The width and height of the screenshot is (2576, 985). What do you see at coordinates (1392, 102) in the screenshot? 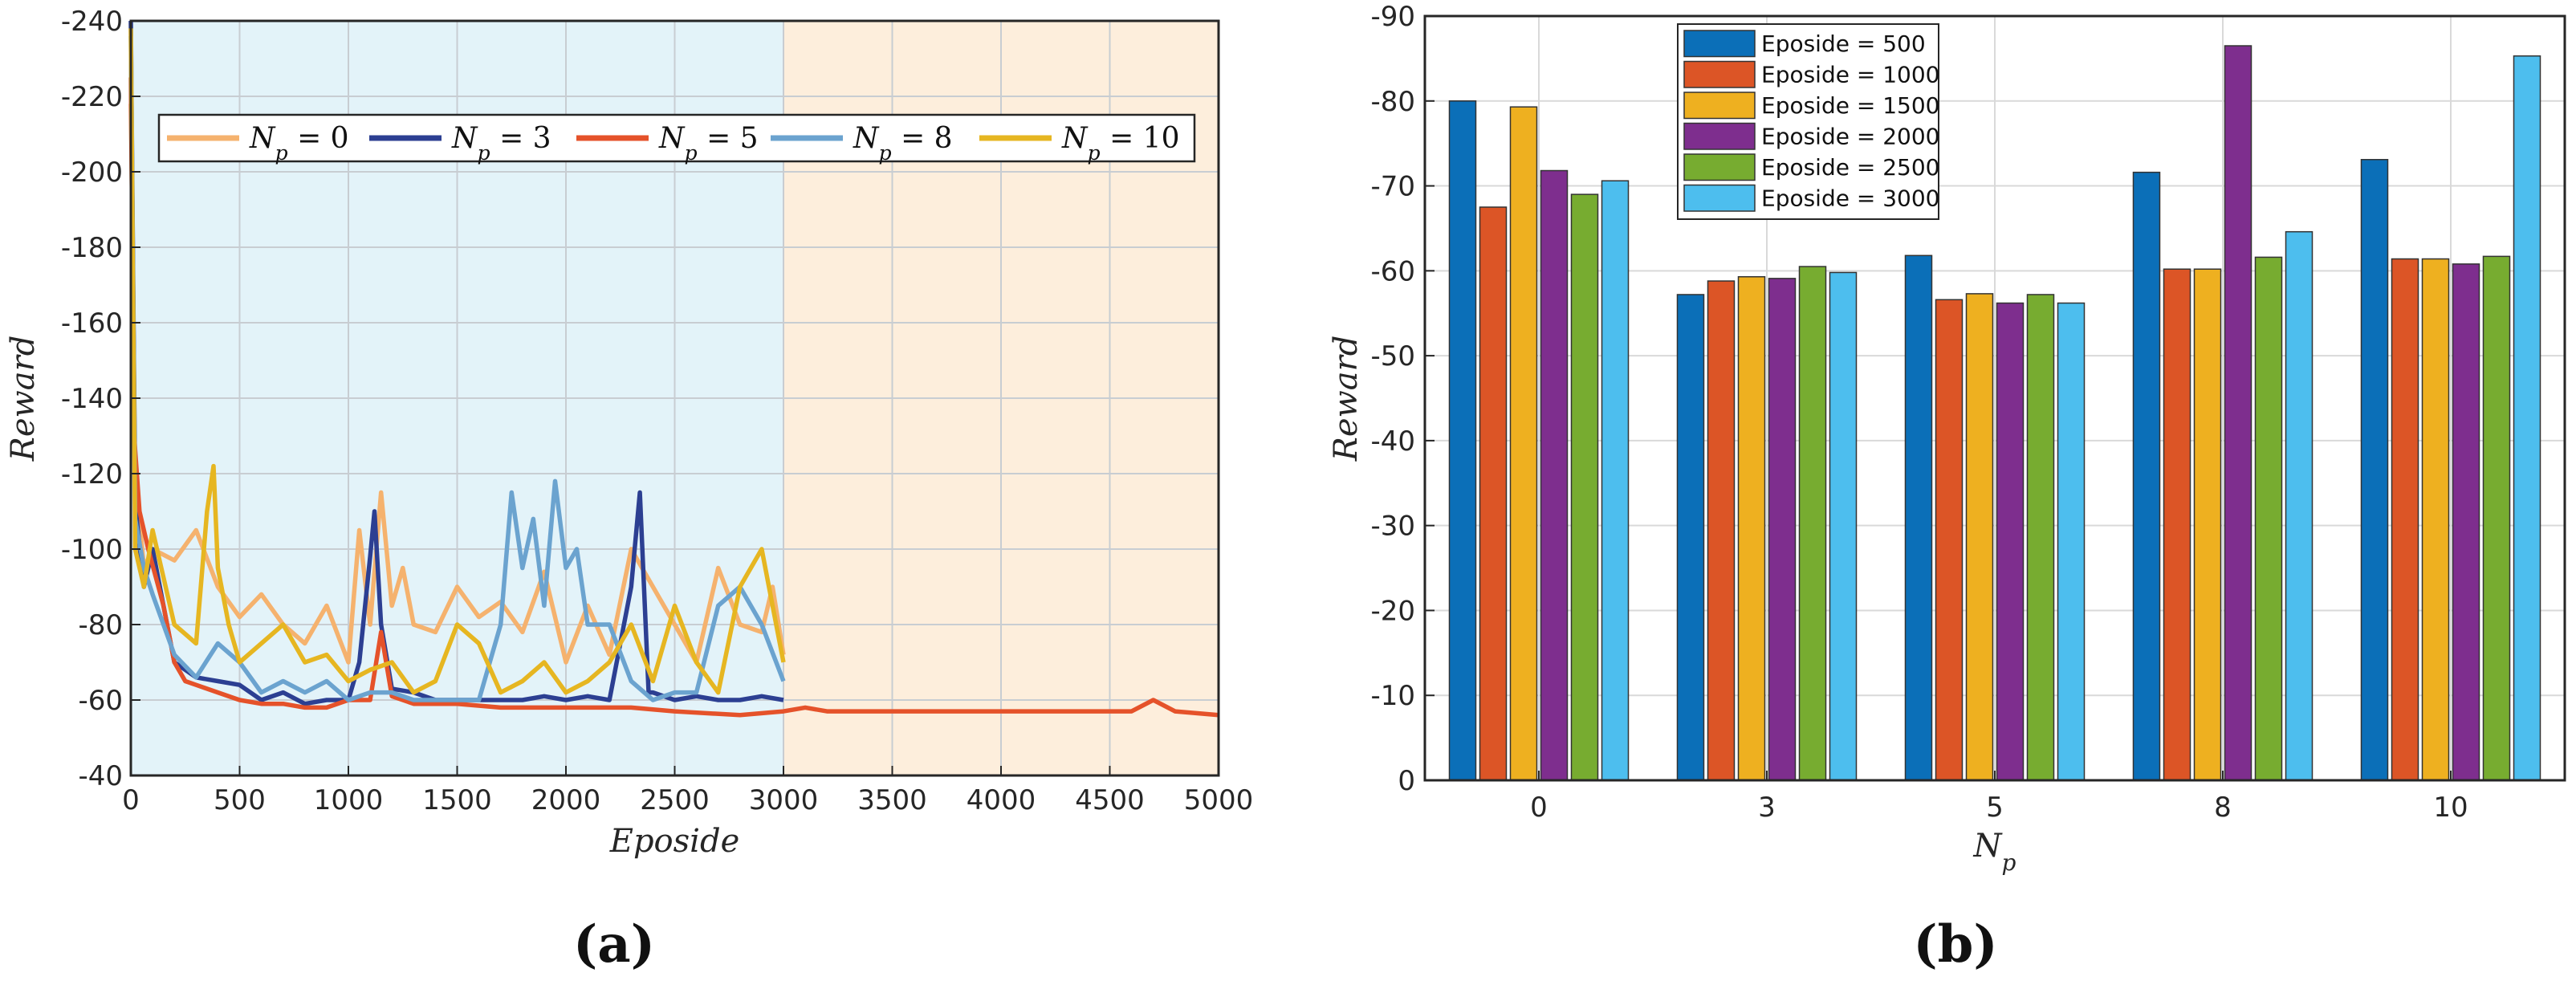
I see `bar-y-tick-label-8: -80` at bounding box center [1392, 102].